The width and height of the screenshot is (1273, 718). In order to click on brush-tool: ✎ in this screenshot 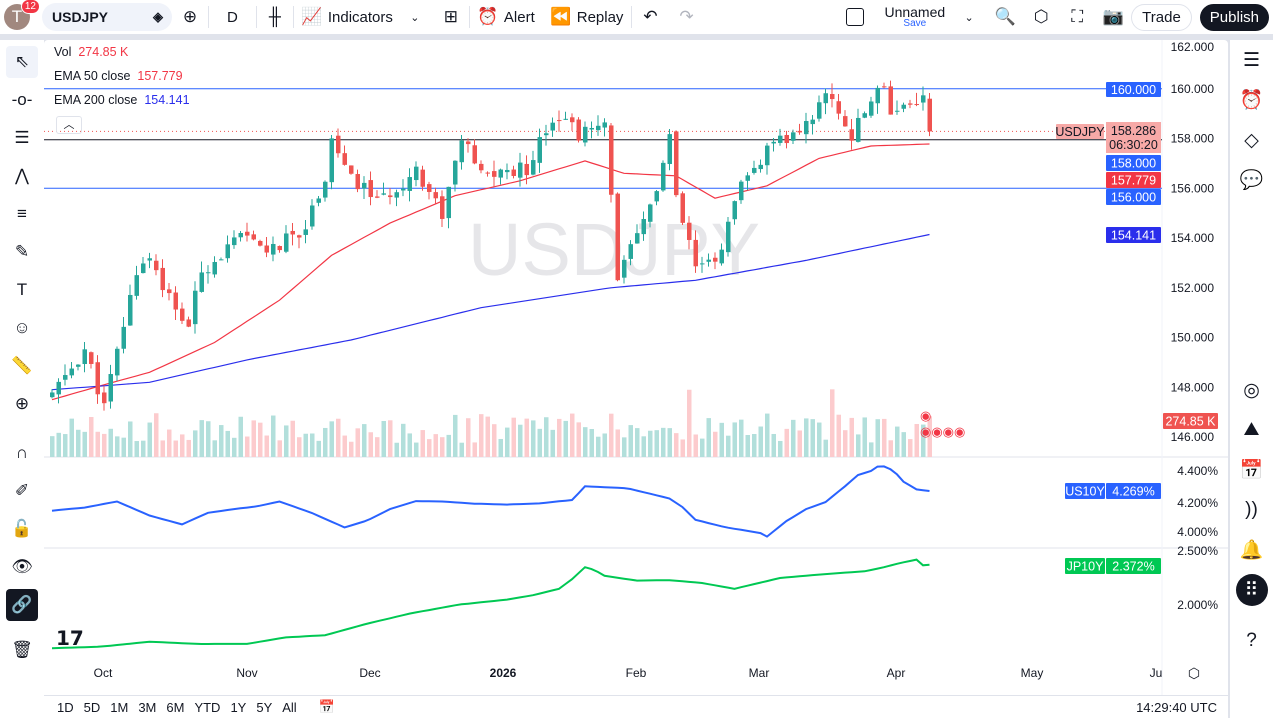, I will do `click(22, 252)`.